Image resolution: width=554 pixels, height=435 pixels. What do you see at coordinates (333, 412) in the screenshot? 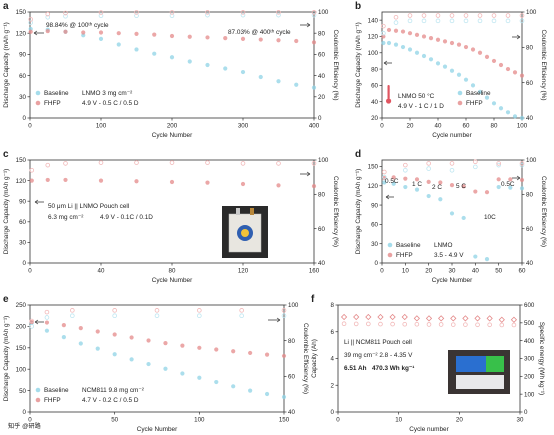
I see `y-tick-label: 0` at bounding box center [333, 412].